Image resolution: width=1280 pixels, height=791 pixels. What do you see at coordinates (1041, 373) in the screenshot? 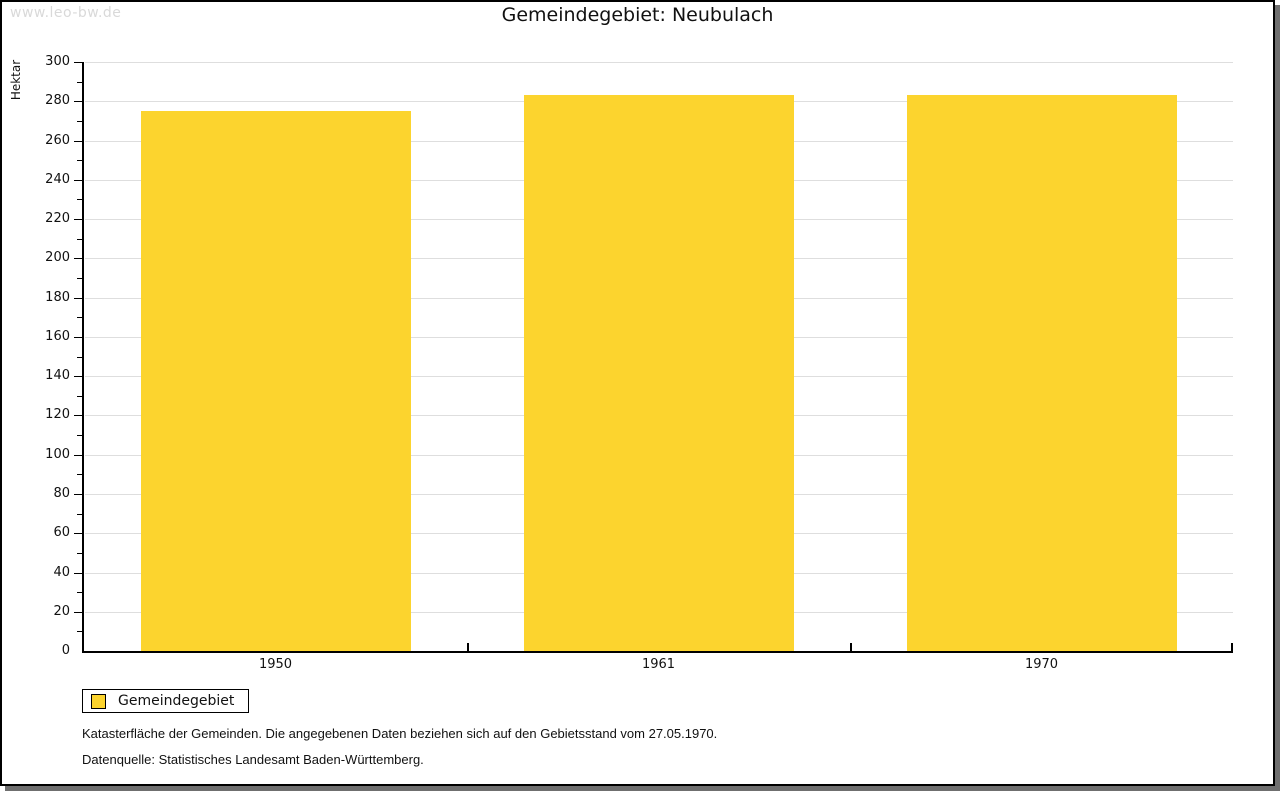
I see `bar-1970` at bounding box center [1041, 373].